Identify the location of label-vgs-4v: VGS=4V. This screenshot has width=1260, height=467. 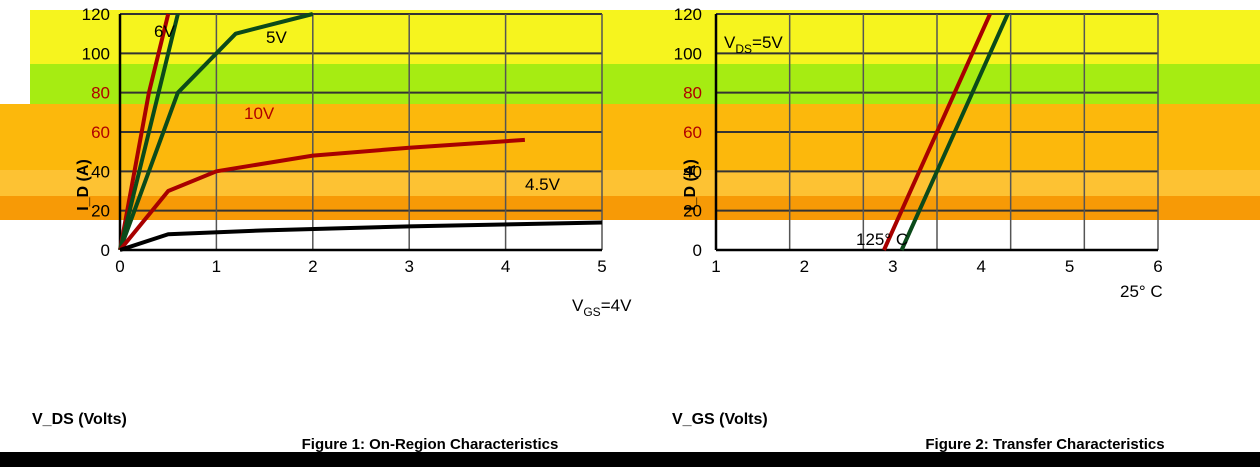
(602, 307).